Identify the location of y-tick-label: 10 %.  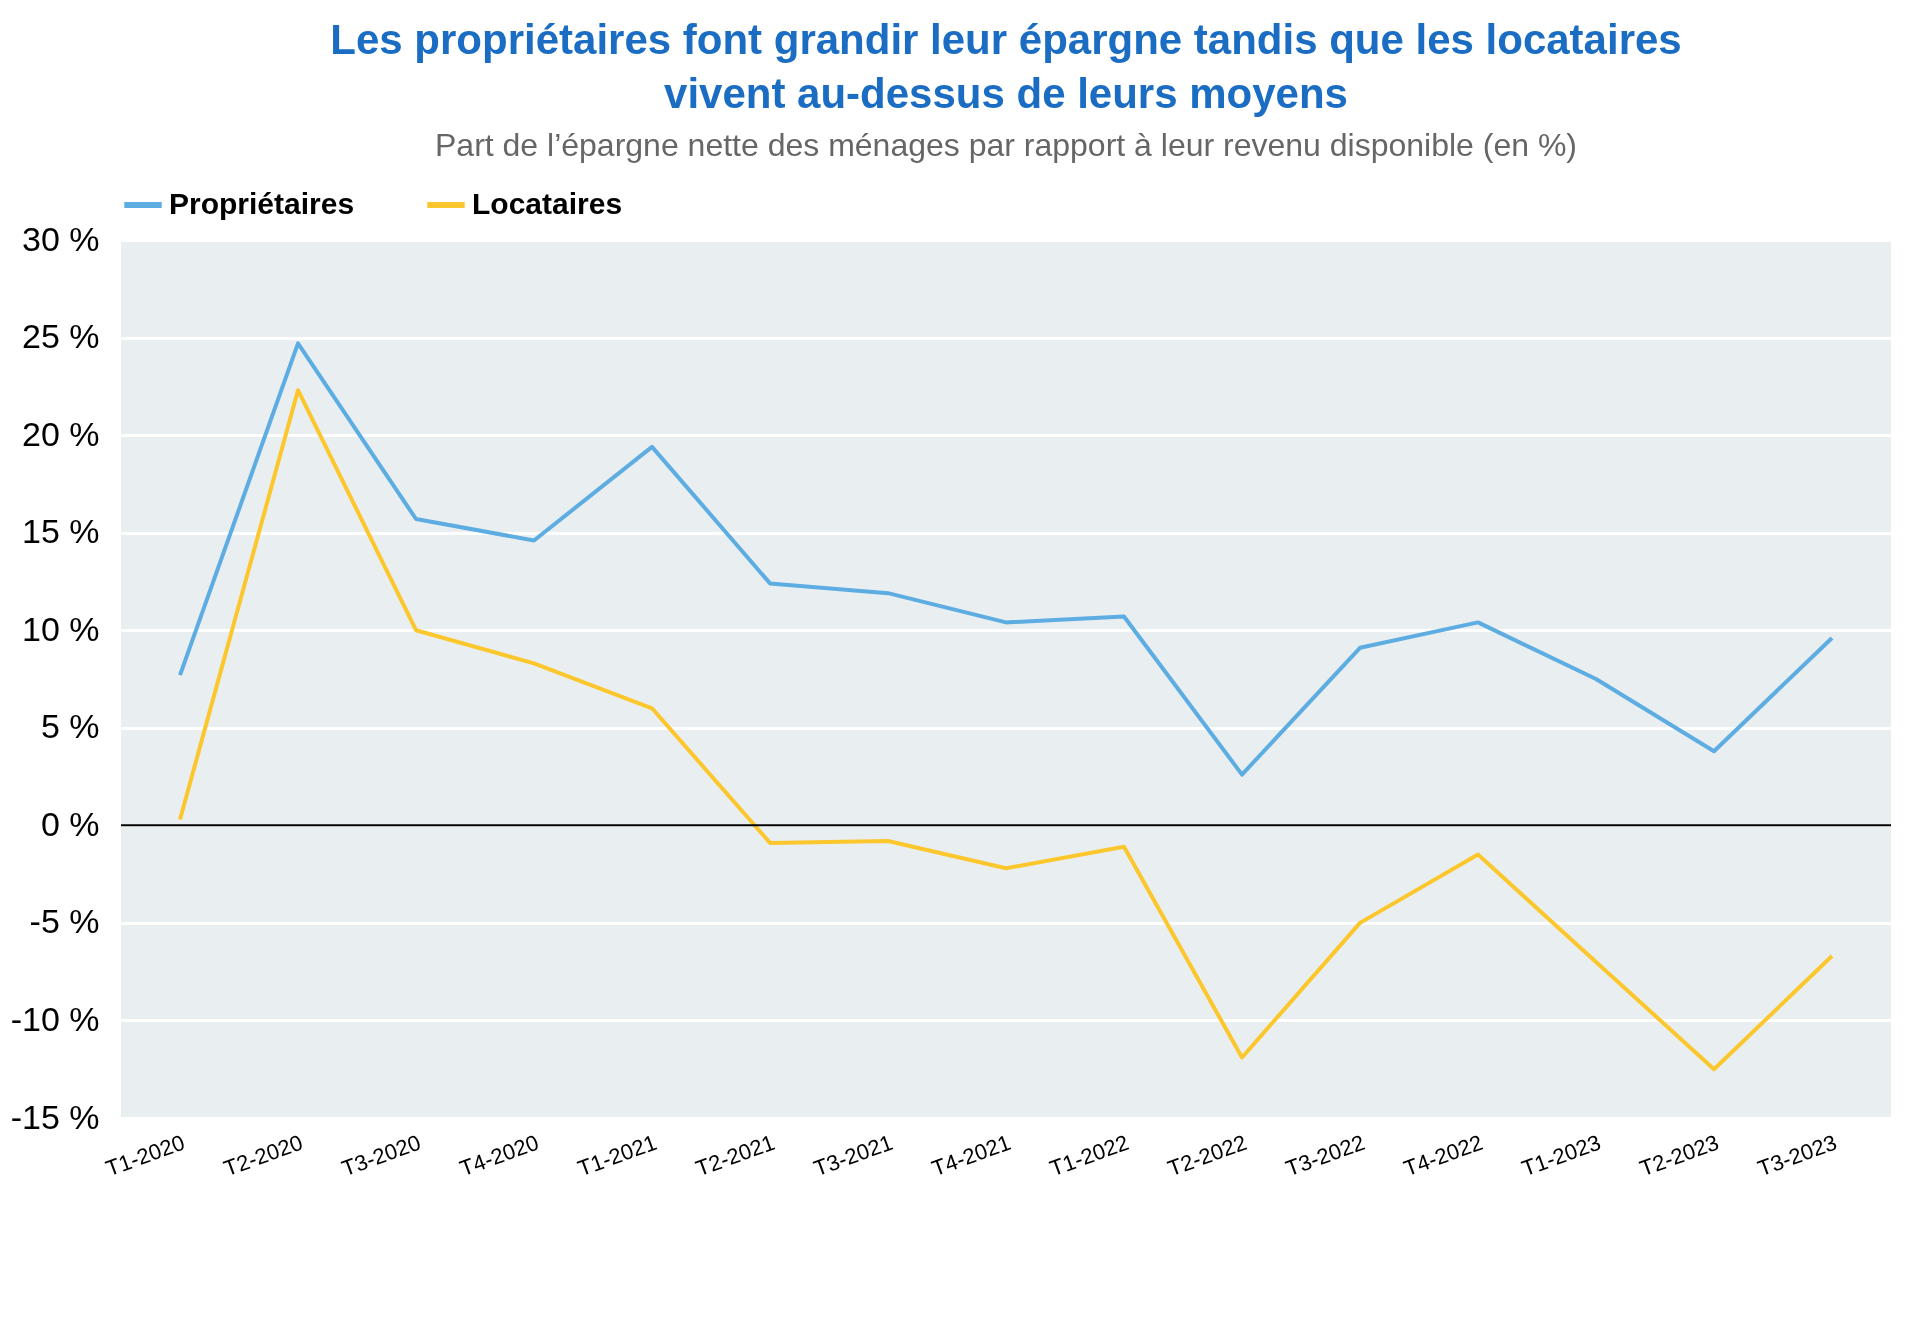
(61, 628).